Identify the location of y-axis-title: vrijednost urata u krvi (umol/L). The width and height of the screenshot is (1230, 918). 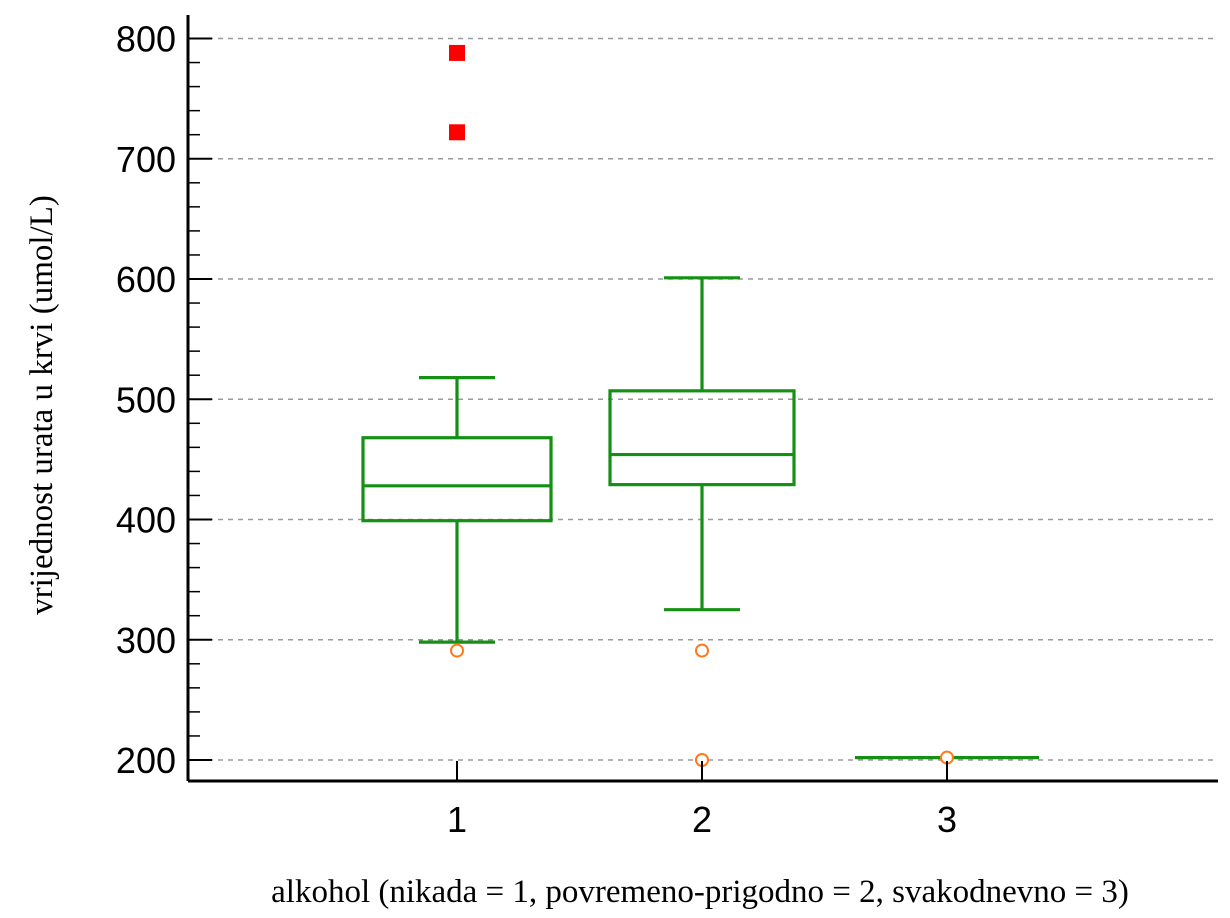
(42, 405).